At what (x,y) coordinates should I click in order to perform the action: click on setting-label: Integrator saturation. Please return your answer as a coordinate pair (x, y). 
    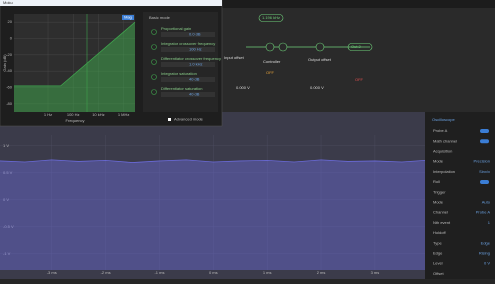
    Looking at the image, I should click on (179, 73).